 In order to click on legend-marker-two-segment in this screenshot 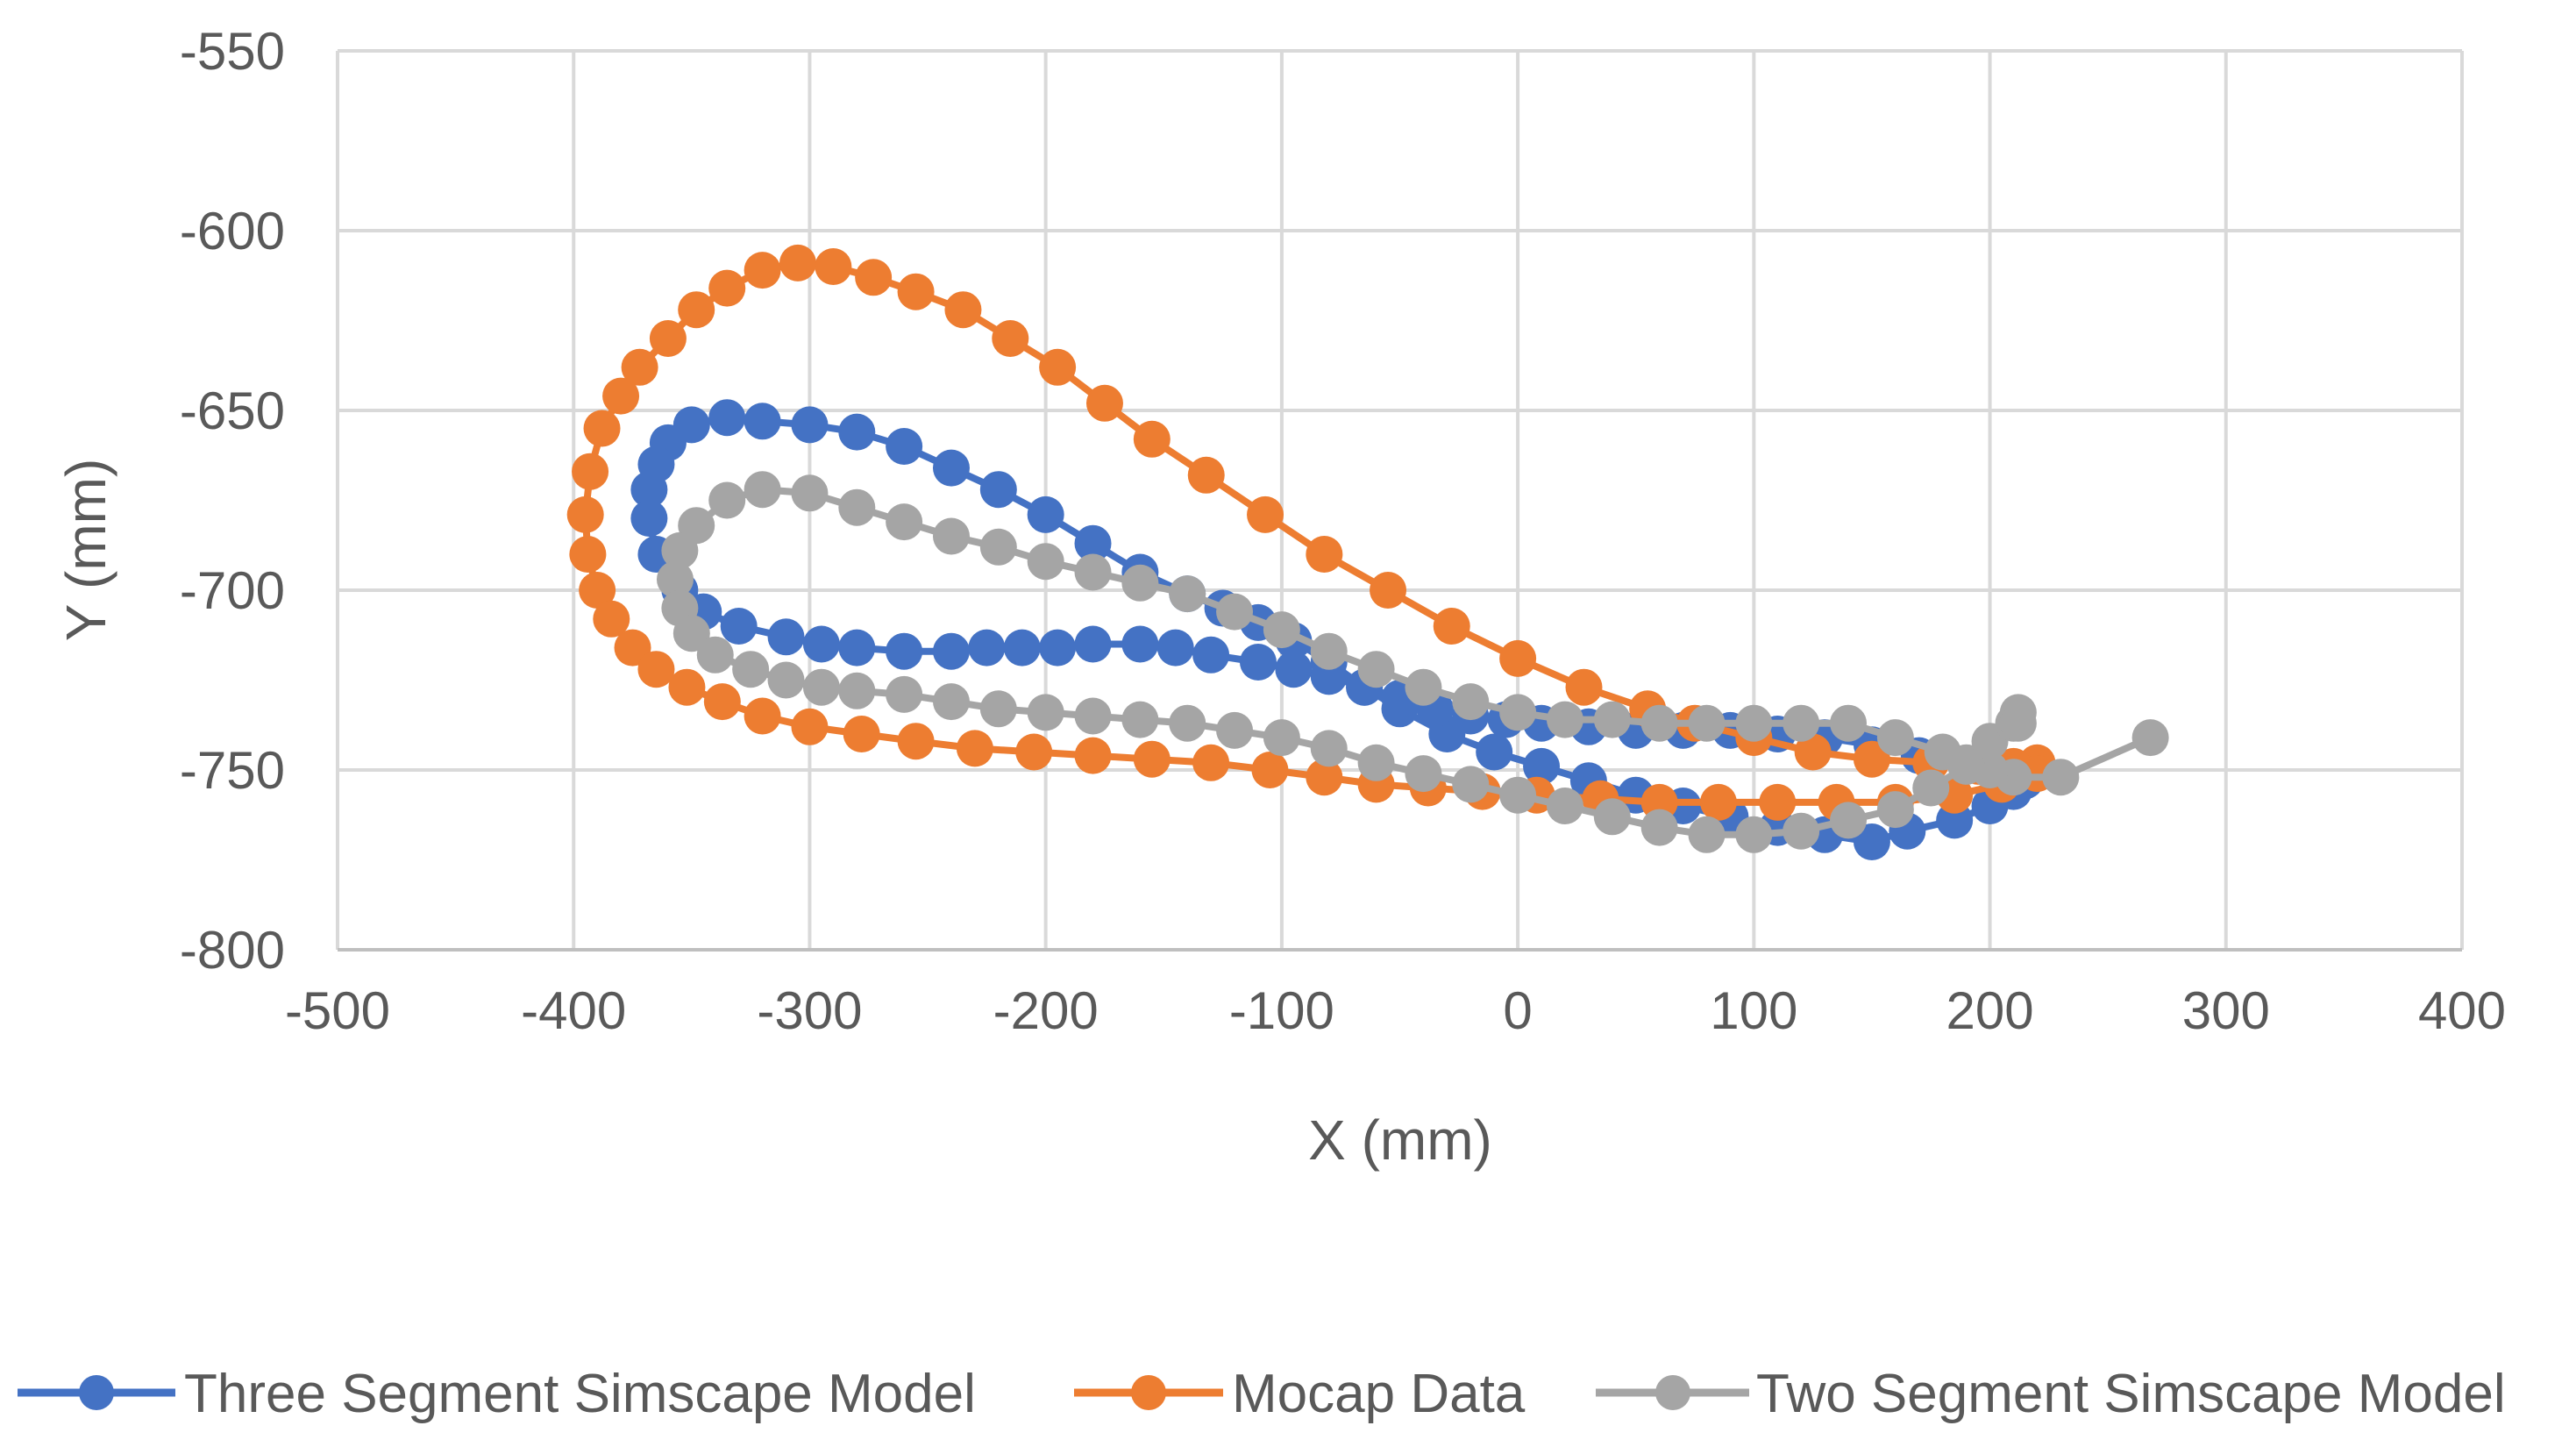, I will do `click(1672, 1392)`.